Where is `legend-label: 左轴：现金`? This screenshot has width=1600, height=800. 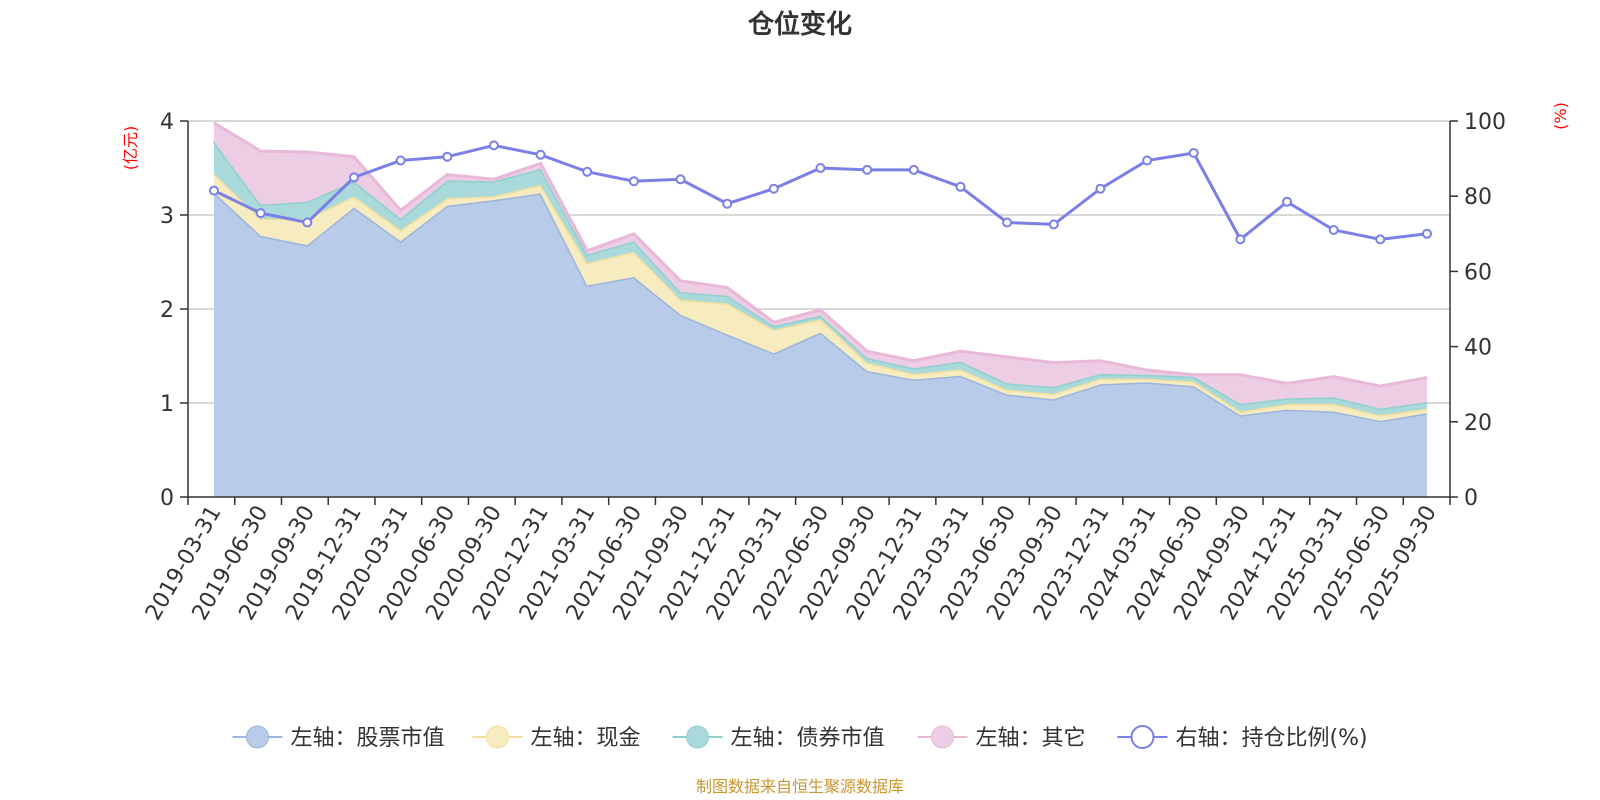
legend-label: 左轴：现金 is located at coordinates (586, 738).